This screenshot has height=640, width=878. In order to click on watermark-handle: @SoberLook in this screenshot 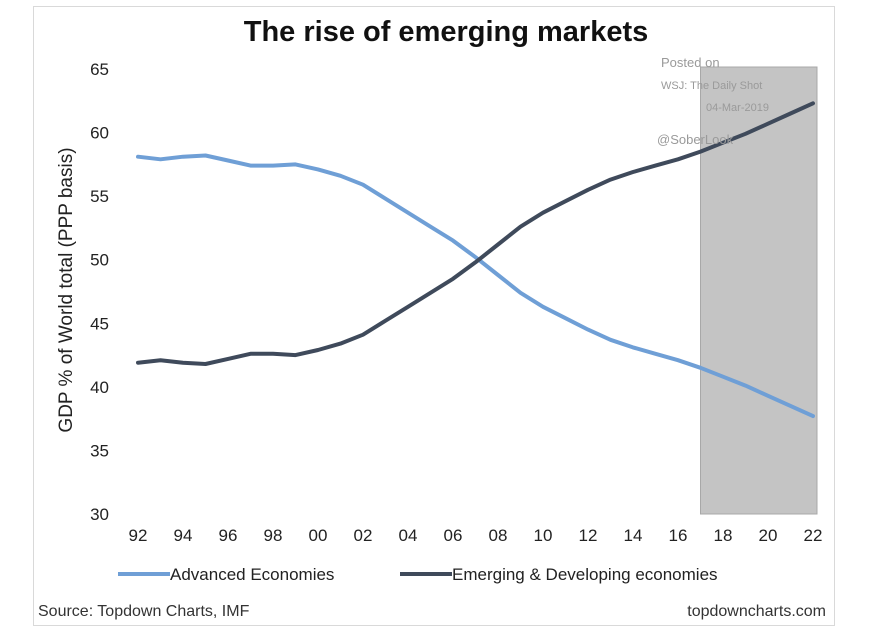, I will do `click(695, 139)`.